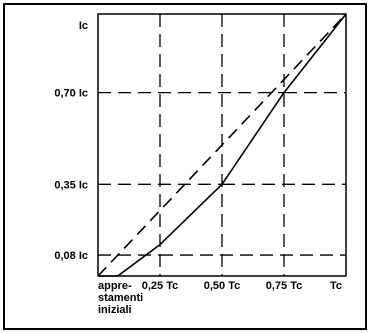 The width and height of the screenshot is (371, 333). What do you see at coordinates (336, 286) in the screenshot?
I see `x-tick-label-4: Tc` at bounding box center [336, 286].